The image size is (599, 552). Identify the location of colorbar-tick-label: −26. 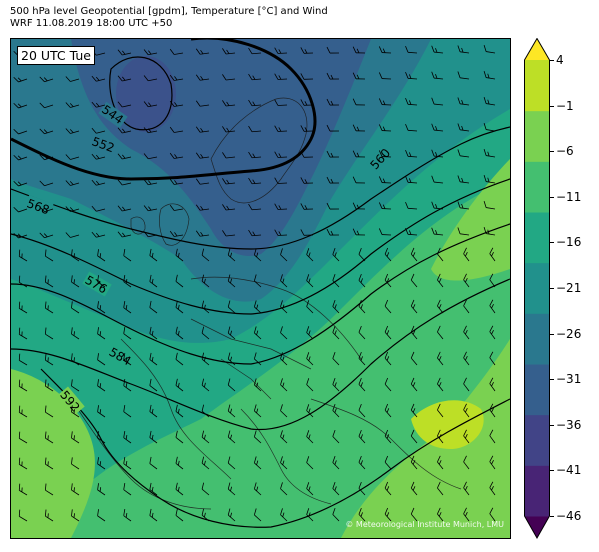
(569, 333).